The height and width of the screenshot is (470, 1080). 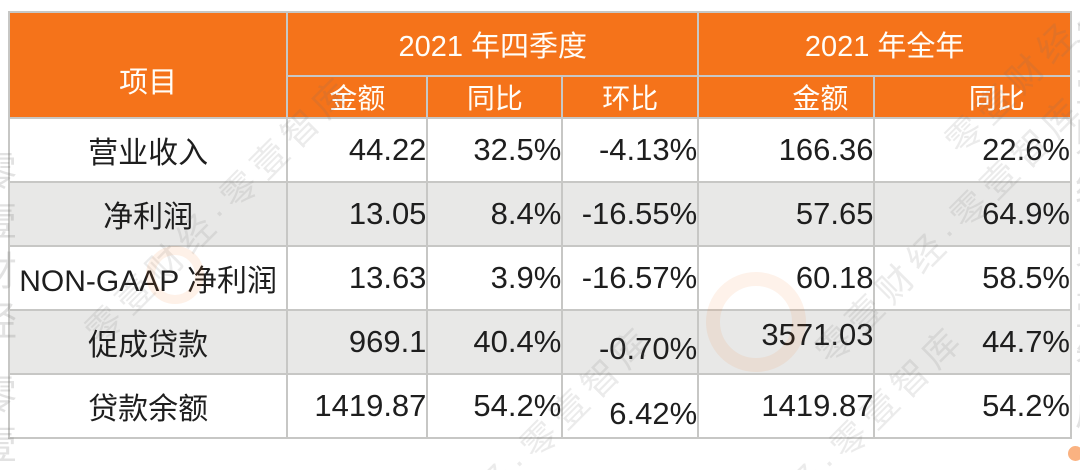 I want to click on cell-text: -4.13%, so click(x=648, y=149).